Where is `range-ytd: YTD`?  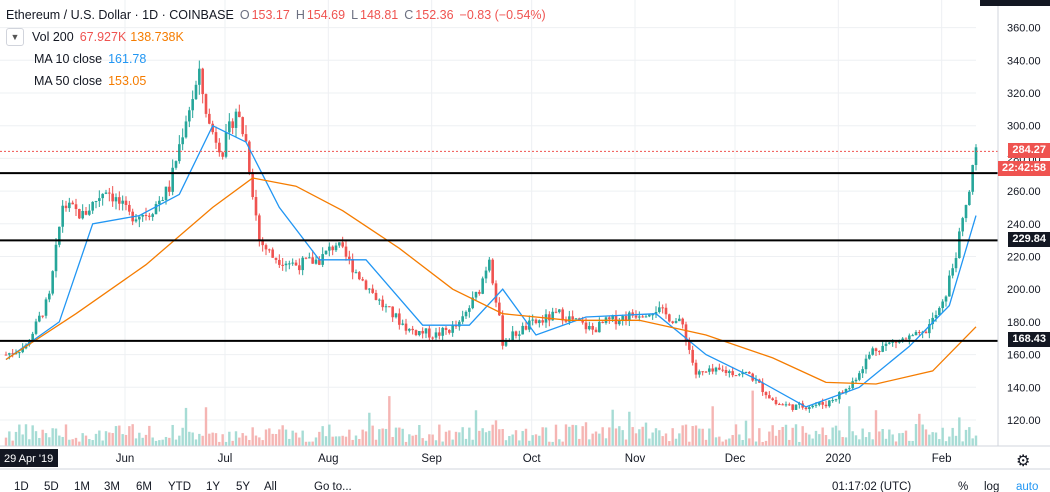 range-ytd: YTD is located at coordinates (179, 486).